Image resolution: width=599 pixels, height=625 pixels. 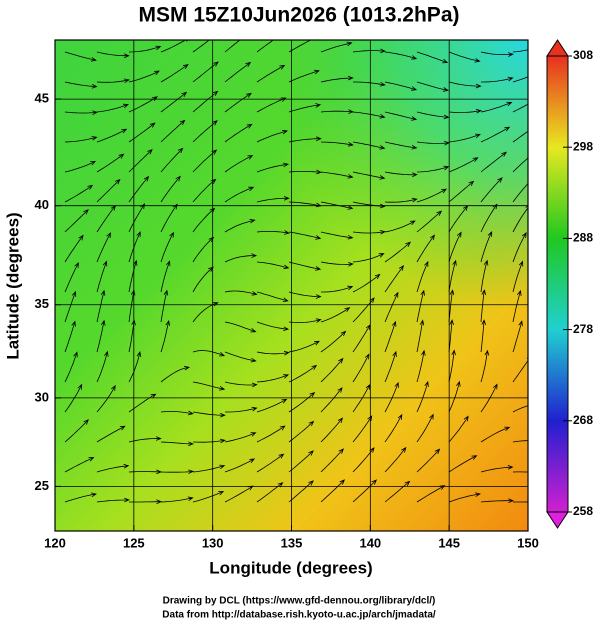 I want to click on colorbar-tick-label: 268, so click(x=583, y=420).